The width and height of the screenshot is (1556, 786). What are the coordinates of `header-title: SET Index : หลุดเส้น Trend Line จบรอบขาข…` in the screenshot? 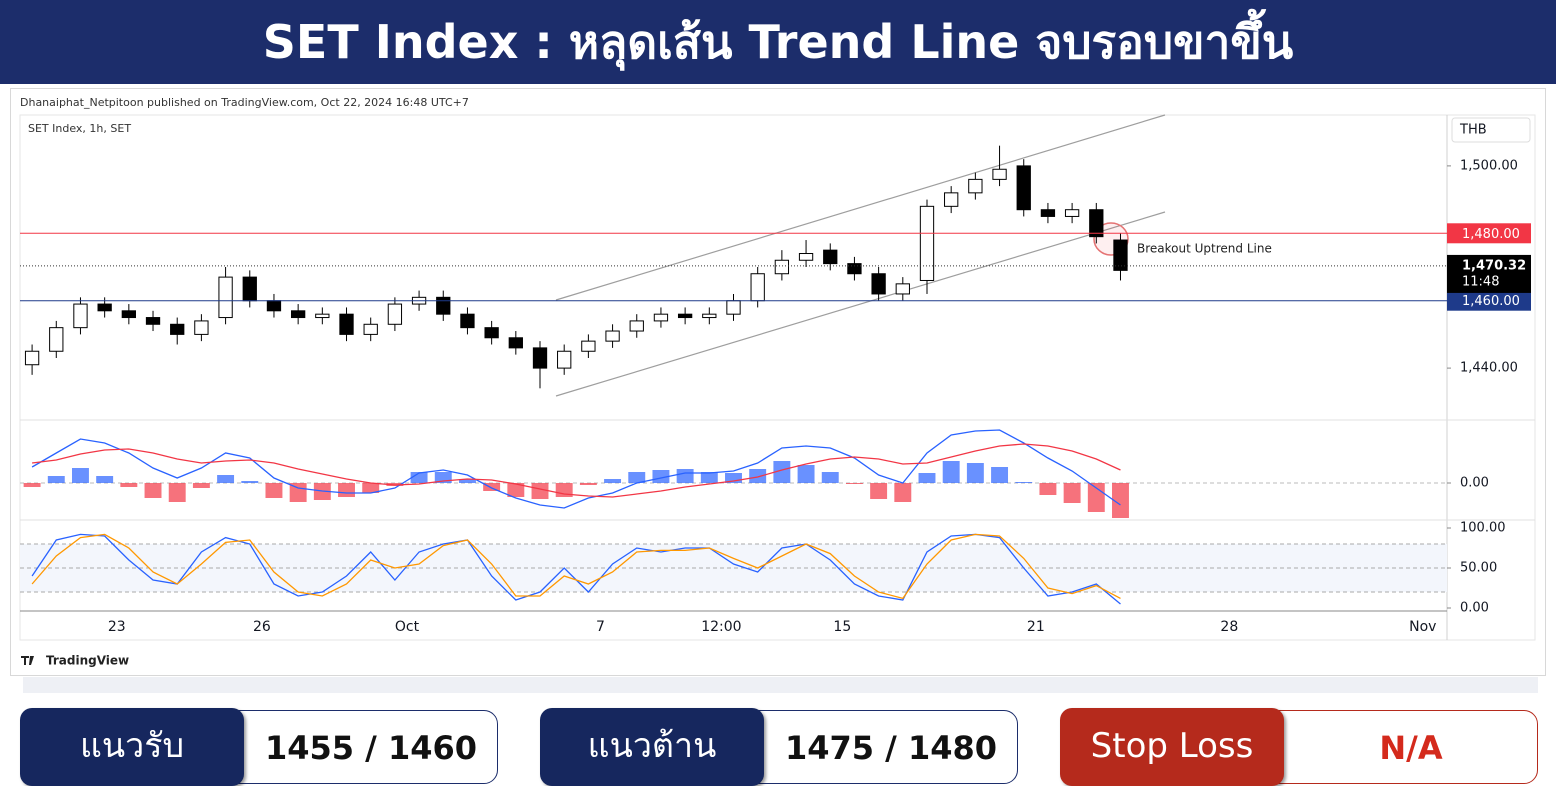 It's located at (778, 42).